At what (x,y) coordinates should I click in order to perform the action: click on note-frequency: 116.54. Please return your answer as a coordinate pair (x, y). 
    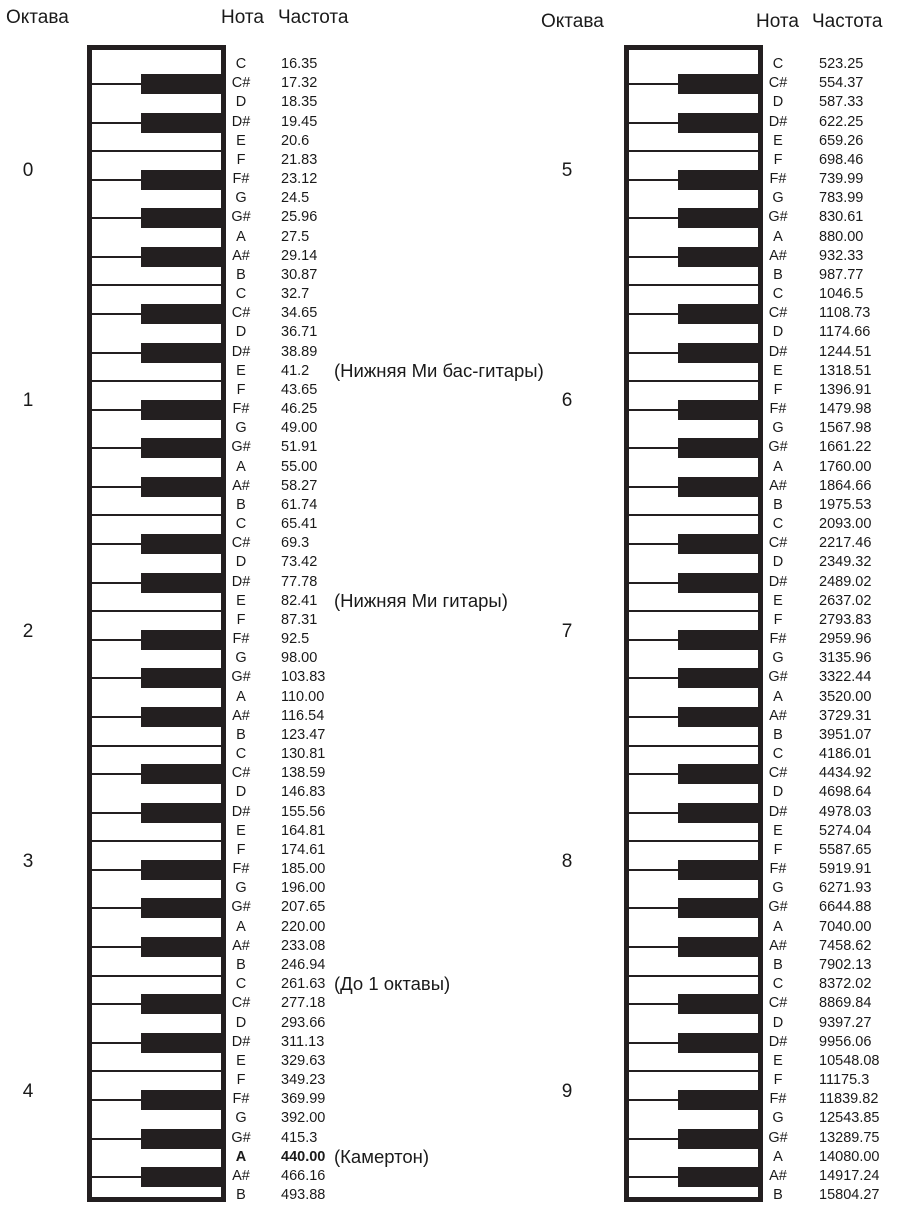
    Looking at the image, I should click on (303, 715).